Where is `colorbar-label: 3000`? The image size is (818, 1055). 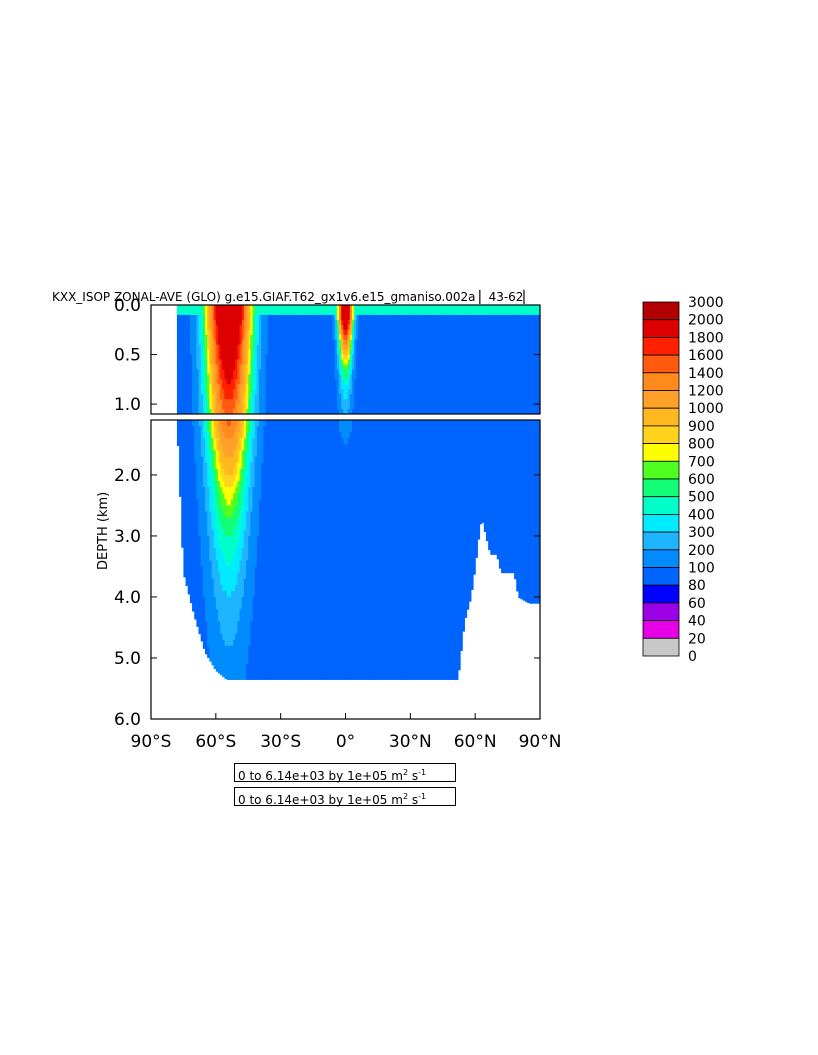
colorbar-label: 3000 is located at coordinates (706, 303).